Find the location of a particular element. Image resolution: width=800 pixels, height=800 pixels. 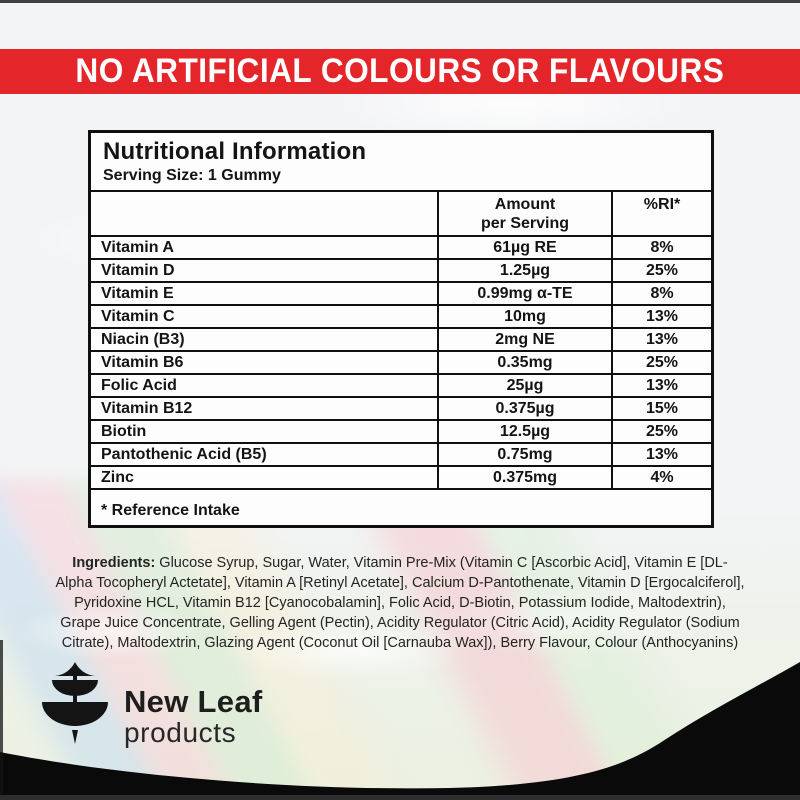

table-row: Pantothenic Acid (B5) 0.75mg 13% is located at coordinates (401, 453).